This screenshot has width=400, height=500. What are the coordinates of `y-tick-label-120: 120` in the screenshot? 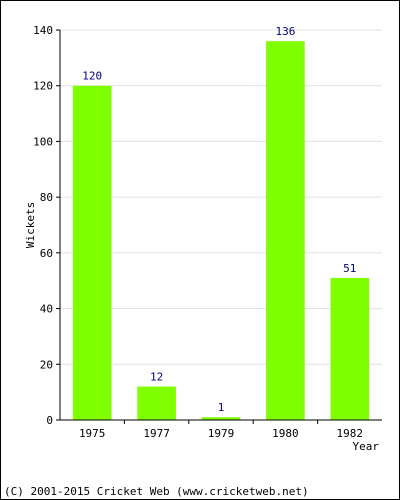 It's located at (43, 86).